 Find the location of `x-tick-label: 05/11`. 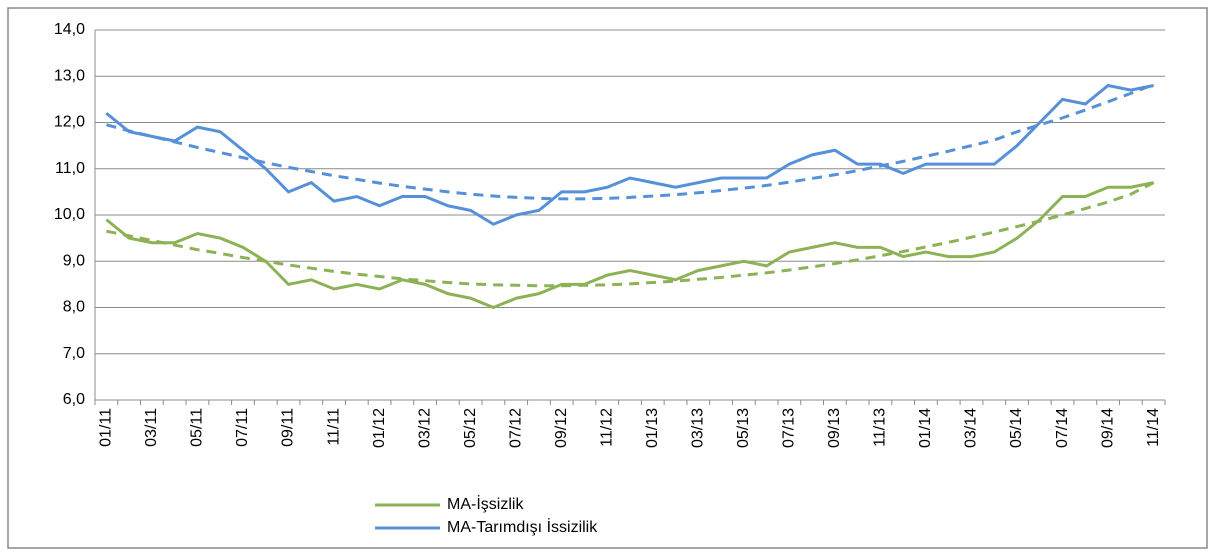

x-tick-label: 05/11 is located at coordinates (197, 427).